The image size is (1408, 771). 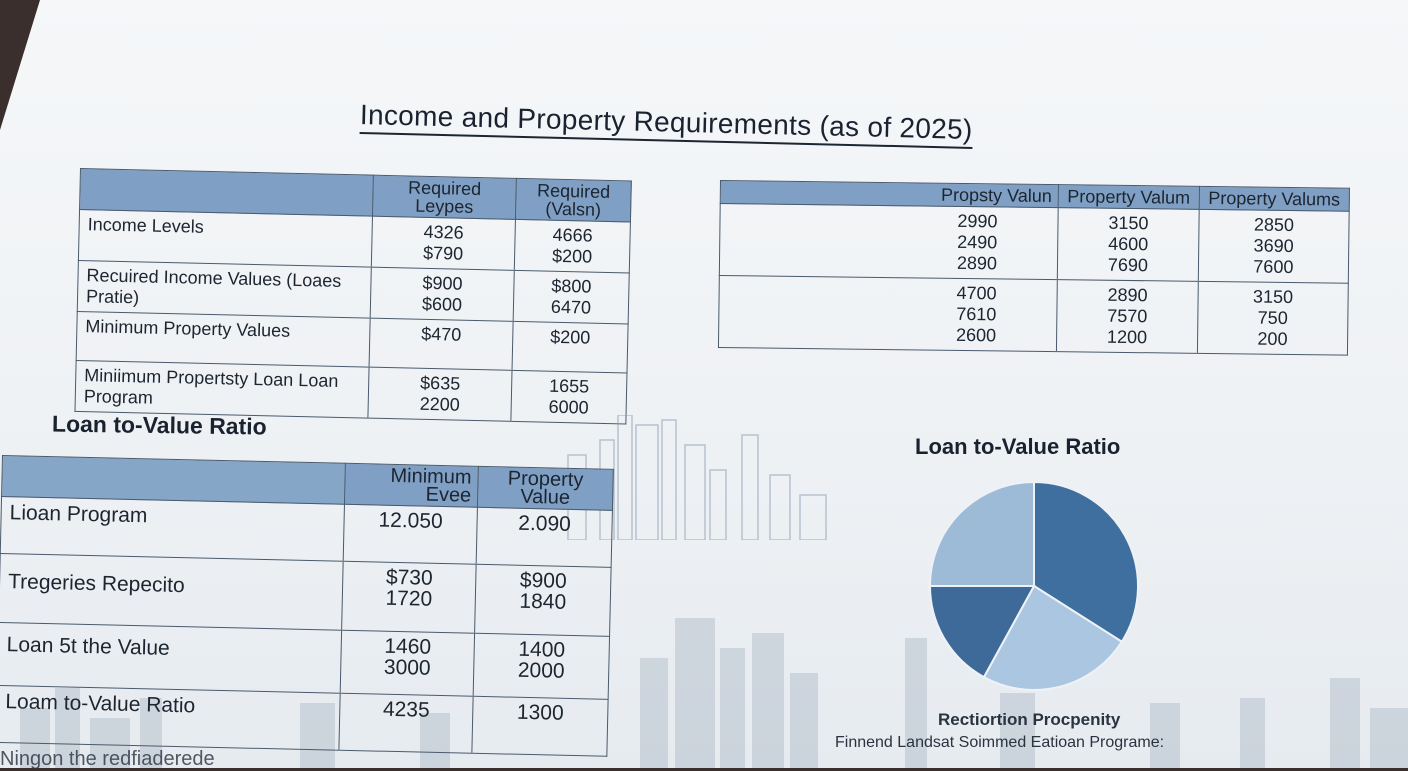 I want to click on cell-value: 7570, so click(x=1127, y=316).